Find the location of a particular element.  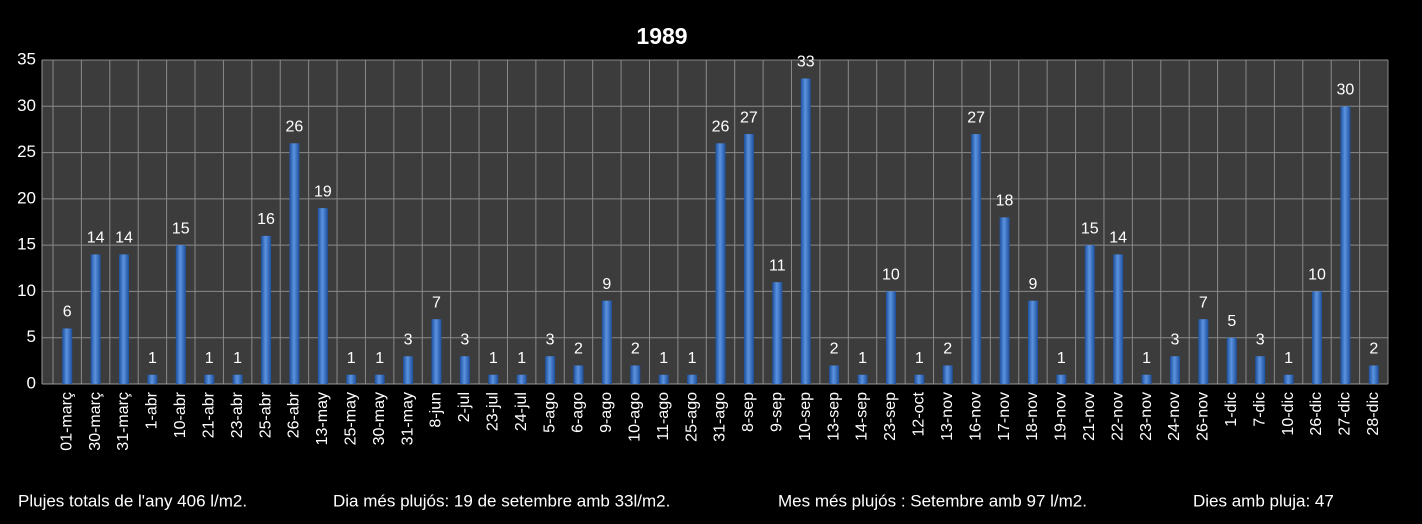

value-label: 7 is located at coordinates (1203, 302).